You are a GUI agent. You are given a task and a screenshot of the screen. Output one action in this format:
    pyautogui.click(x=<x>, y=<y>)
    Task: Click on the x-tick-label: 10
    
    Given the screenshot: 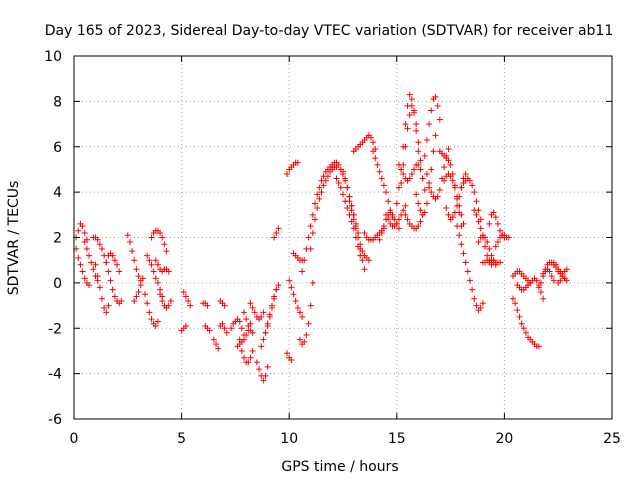 What is the action you would take?
    pyautogui.click(x=289, y=439)
    